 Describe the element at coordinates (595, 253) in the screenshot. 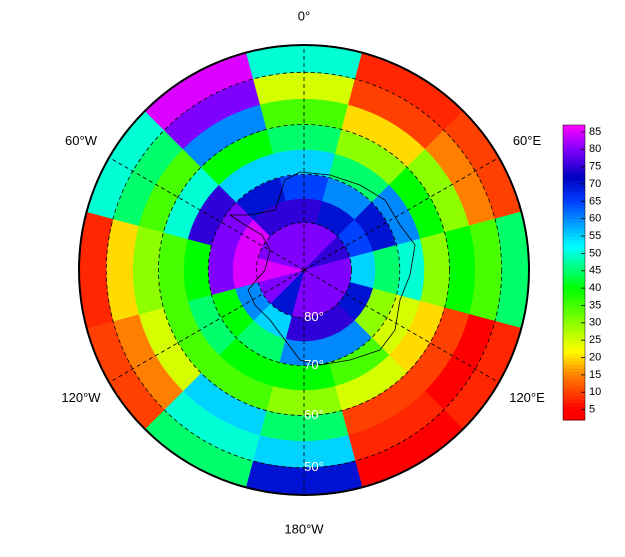

I see `colorbar-label: 50` at that location.